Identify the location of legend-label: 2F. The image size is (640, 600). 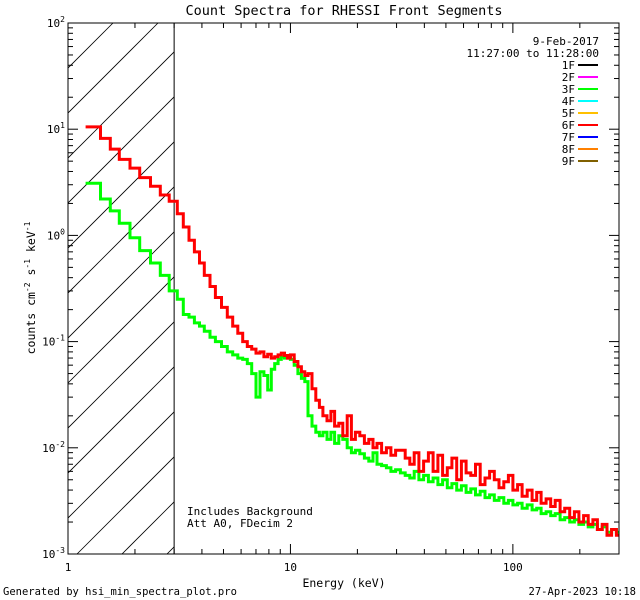
(568, 77).